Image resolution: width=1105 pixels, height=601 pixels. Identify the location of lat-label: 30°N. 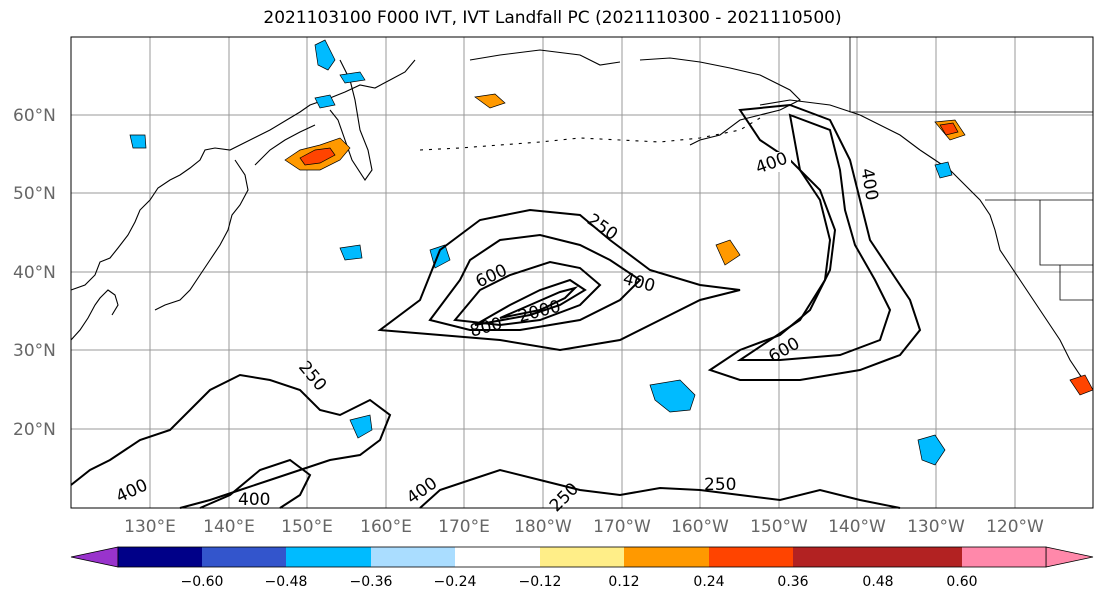
(34, 351).